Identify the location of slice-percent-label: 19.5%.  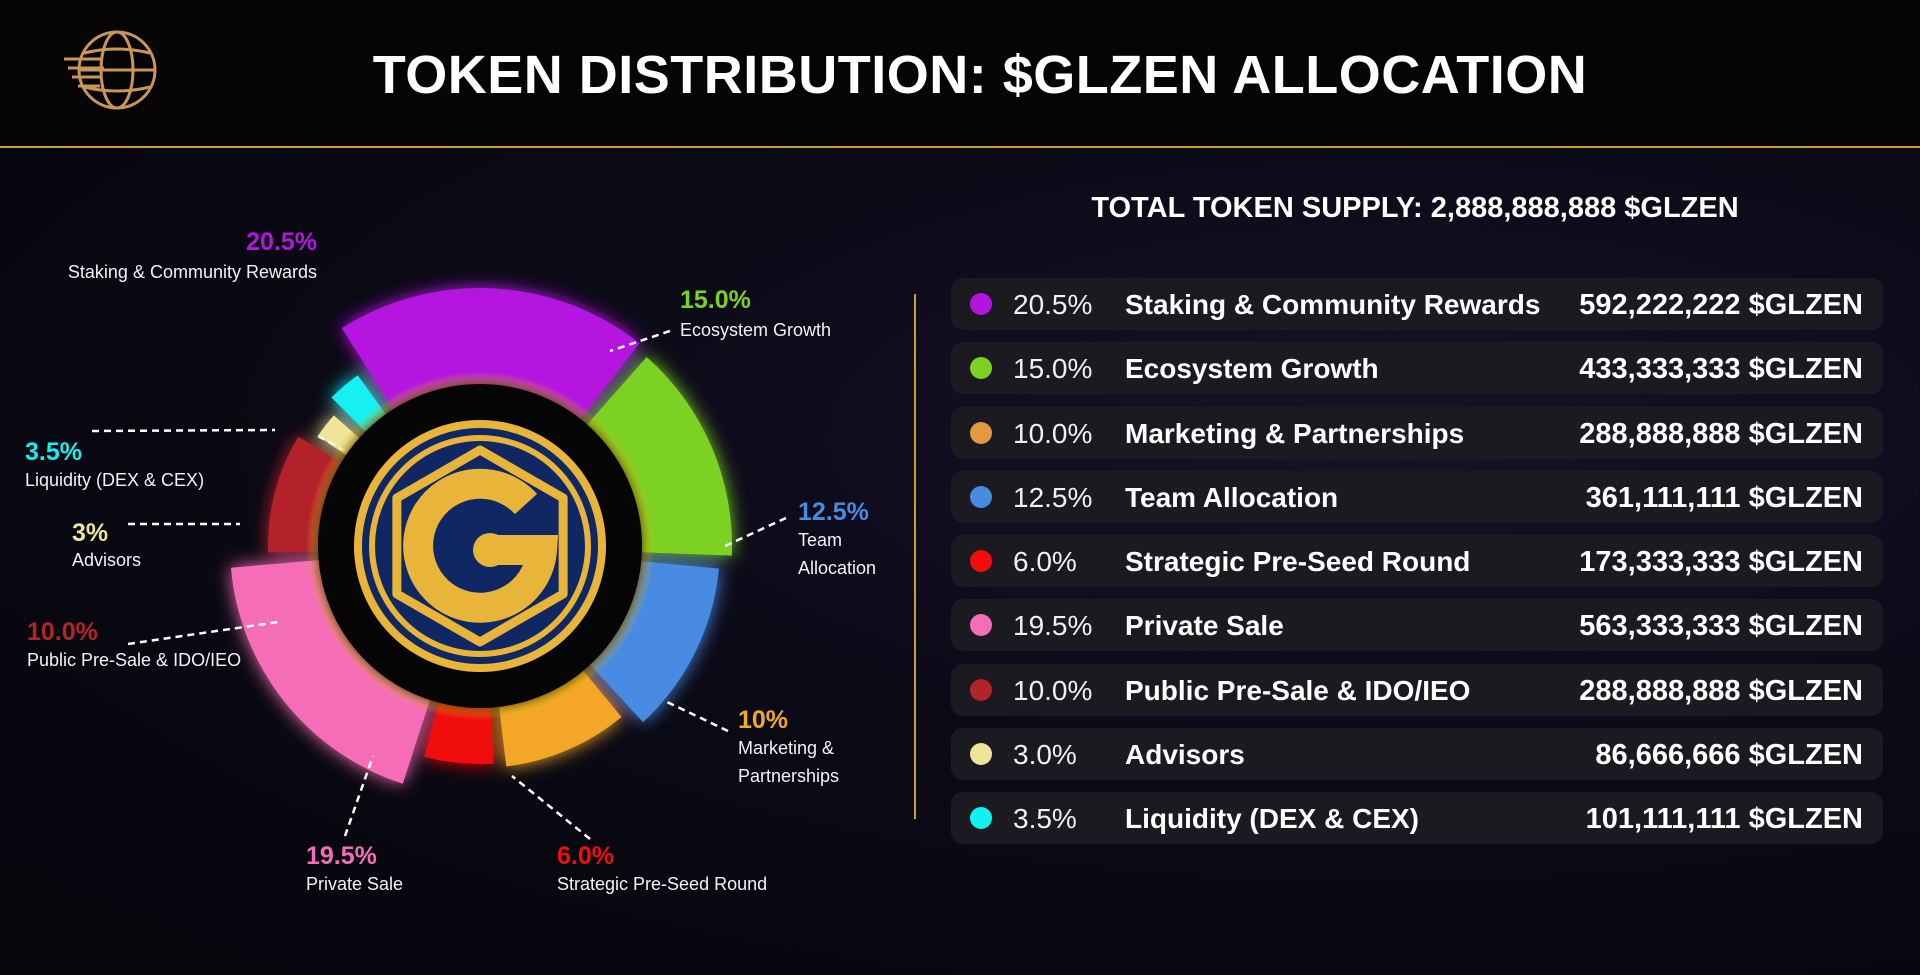
(341, 856).